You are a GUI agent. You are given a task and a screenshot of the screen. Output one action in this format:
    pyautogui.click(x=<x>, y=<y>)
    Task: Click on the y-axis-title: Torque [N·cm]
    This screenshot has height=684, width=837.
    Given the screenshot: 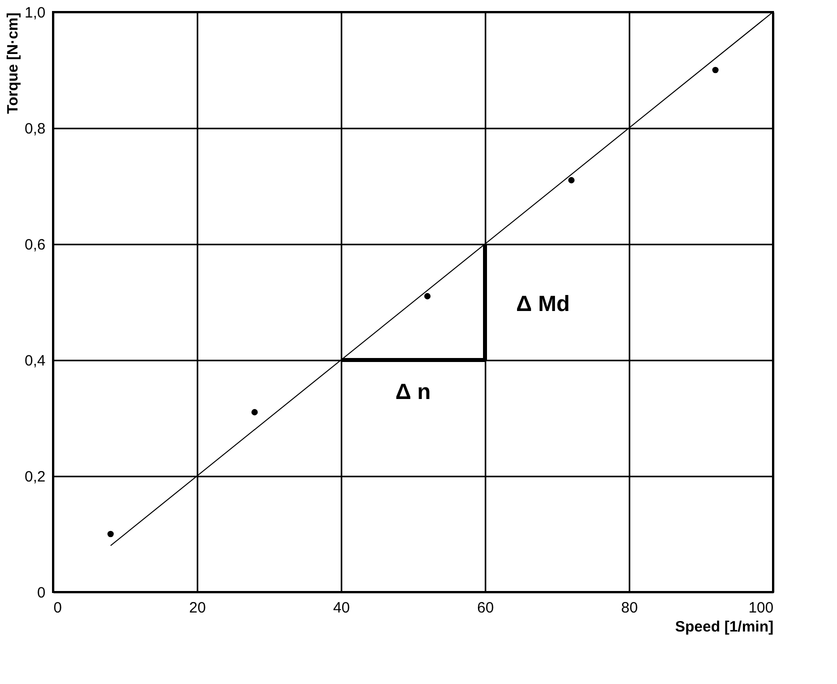 What is the action you would take?
    pyautogui.click(x=13, y=63)
    